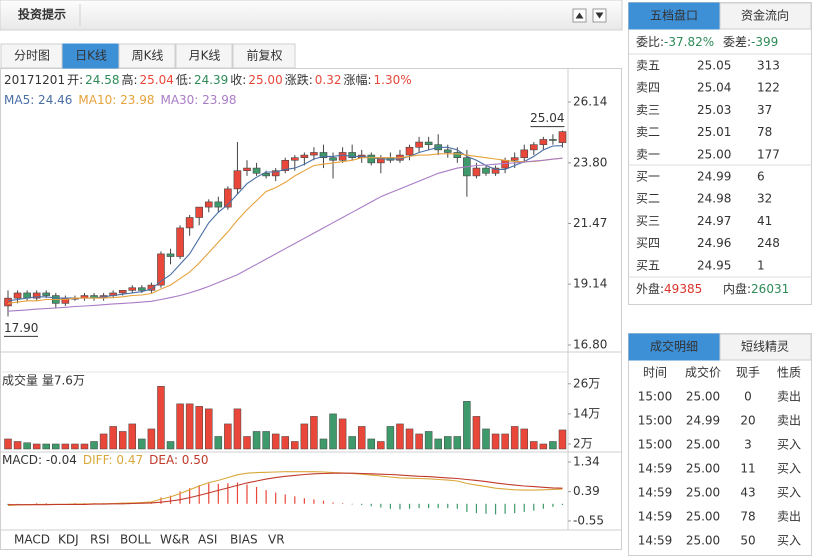 The height and width of the screenshot is (558, 815). What do you see at coordinates (100, 540) in the screenshot?
I see `indicator-tab: RSI` at bounding box center [100, 540].